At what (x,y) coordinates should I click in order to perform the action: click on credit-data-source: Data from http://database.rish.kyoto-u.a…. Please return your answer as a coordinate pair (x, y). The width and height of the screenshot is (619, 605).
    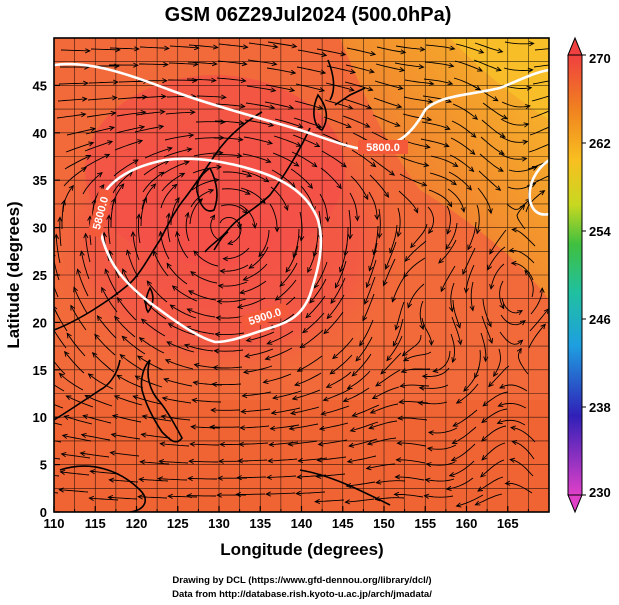
    Looking at the image, I should click on (302, 594).